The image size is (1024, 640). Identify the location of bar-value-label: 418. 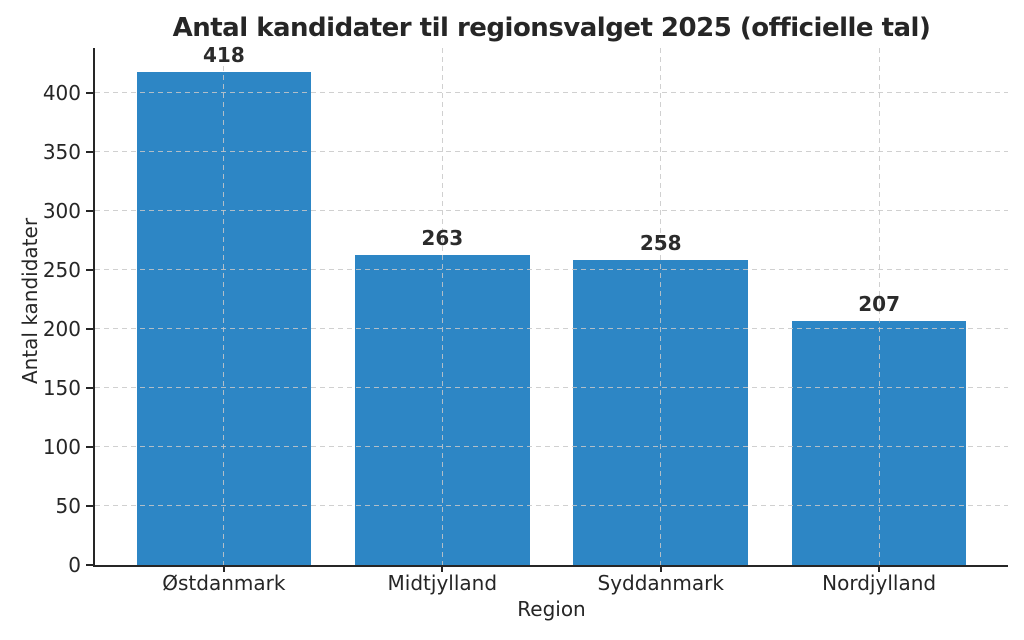
(223, 54).